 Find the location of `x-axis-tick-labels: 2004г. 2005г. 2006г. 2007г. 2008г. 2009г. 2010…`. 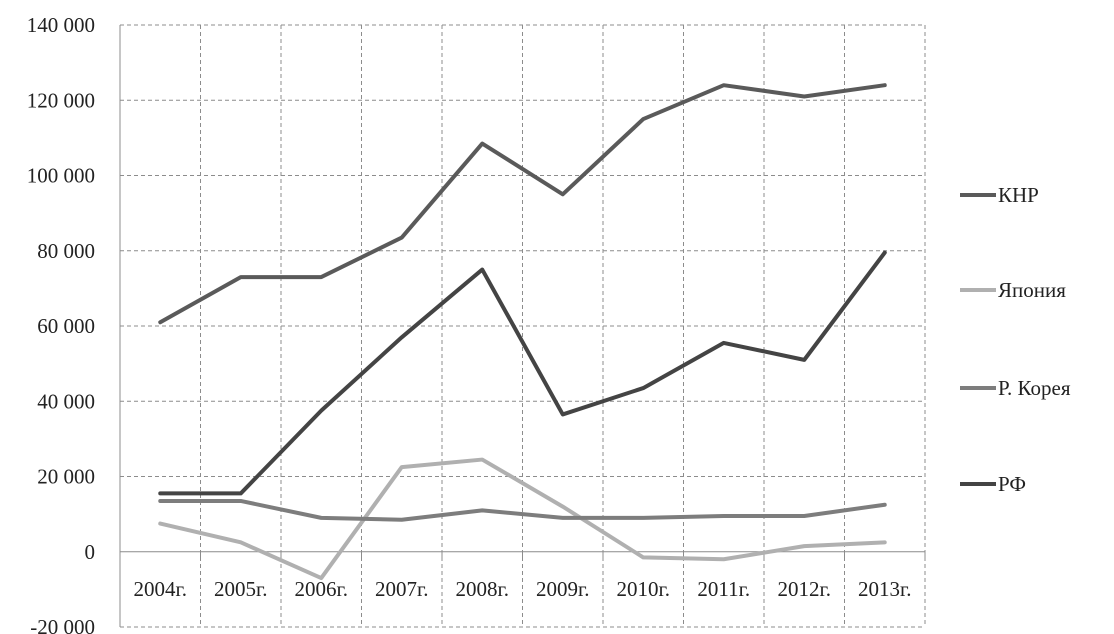

x-axis-tick-labels: 2004г. 2005г. 2006г. 2007г. 2008г. 2009г. 2010… is located at coordinates (523, 589).